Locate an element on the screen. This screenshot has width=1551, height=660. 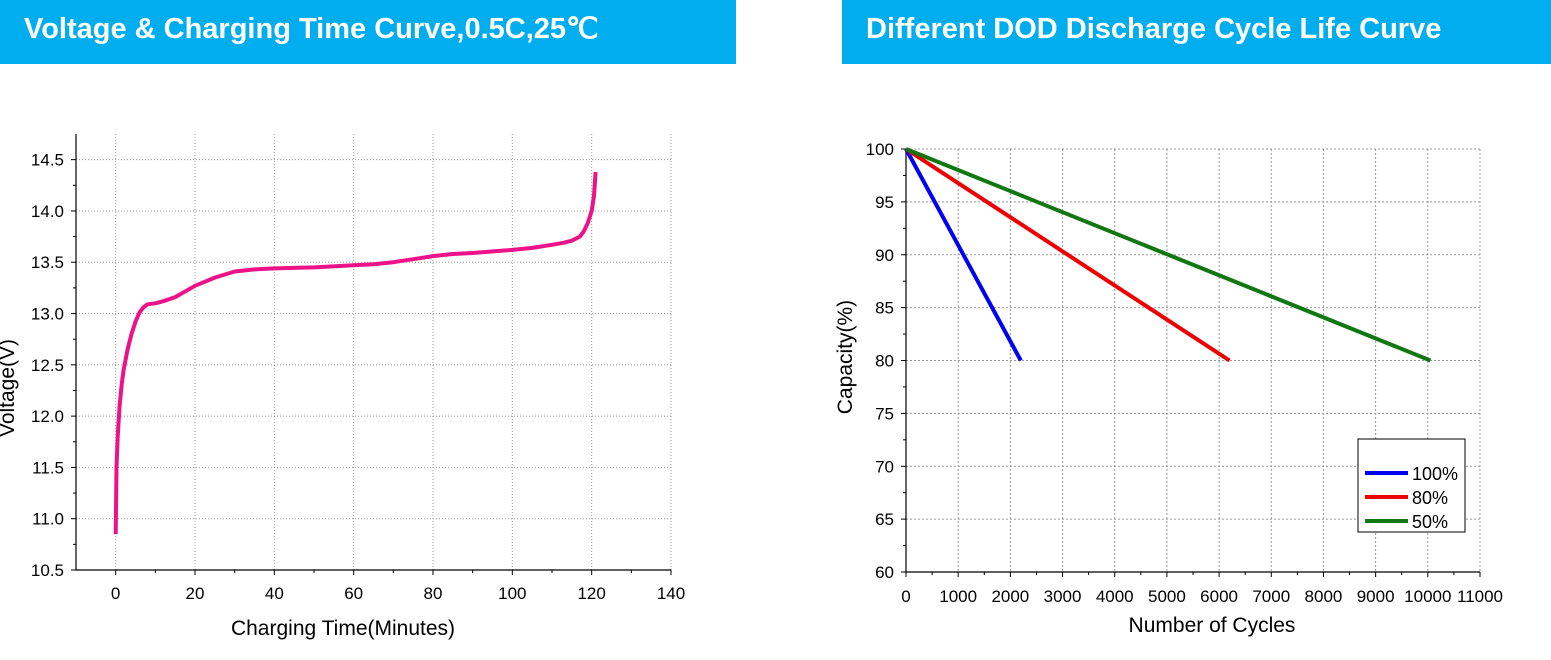
dod-x-tick-label: 3000 is located at coordinates (1063, 596).